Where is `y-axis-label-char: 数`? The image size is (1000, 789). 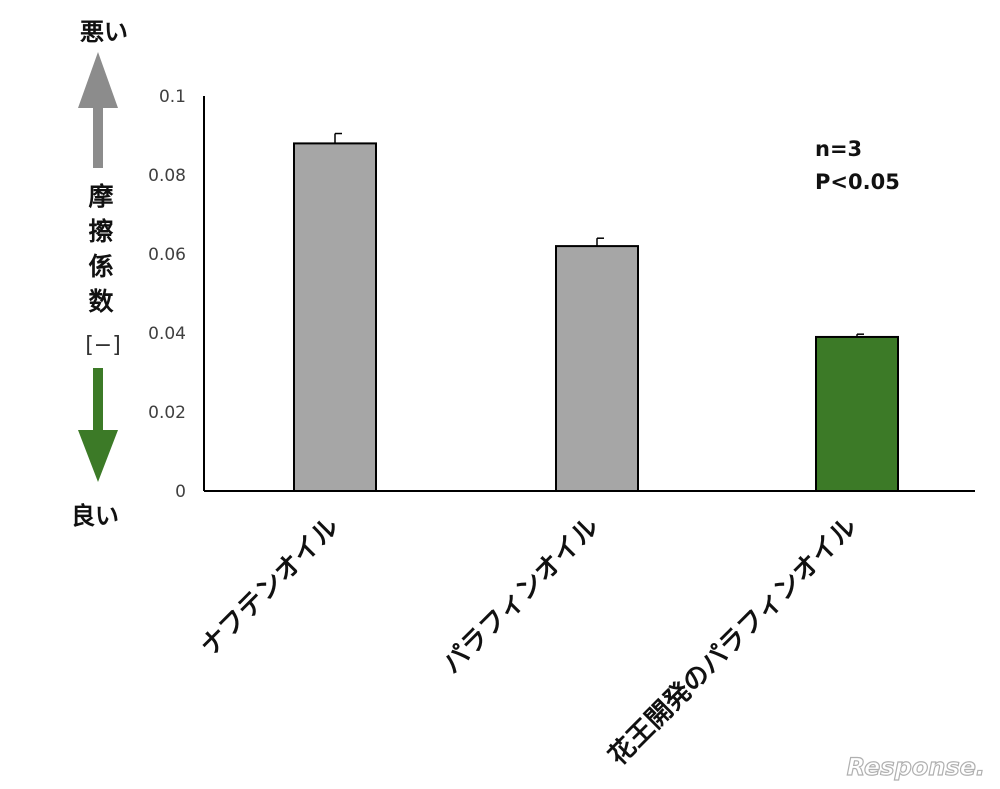
y-axis-label-char: 数 is located at coordinates (101, 301).